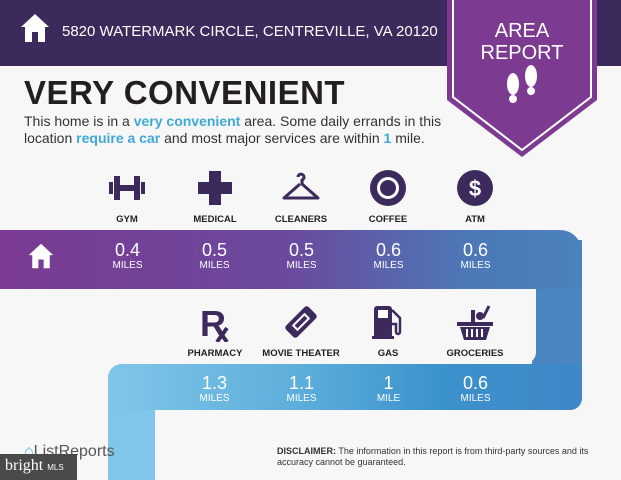 This screenshot has width=621, height=480. What do you see at coordinates (215, 219) in the screenshot?
I see `label-medical: MEDICAL` at bounding box center [215, 219].